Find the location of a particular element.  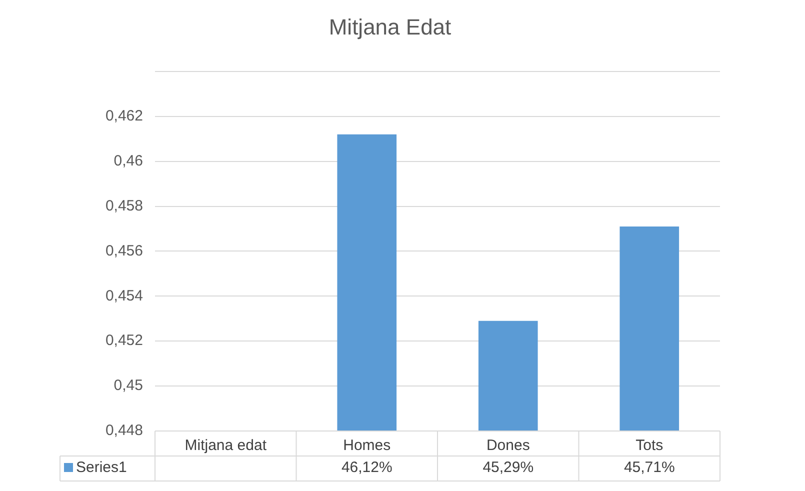

data-label: 45,29% is located at coordinates (508, 467).